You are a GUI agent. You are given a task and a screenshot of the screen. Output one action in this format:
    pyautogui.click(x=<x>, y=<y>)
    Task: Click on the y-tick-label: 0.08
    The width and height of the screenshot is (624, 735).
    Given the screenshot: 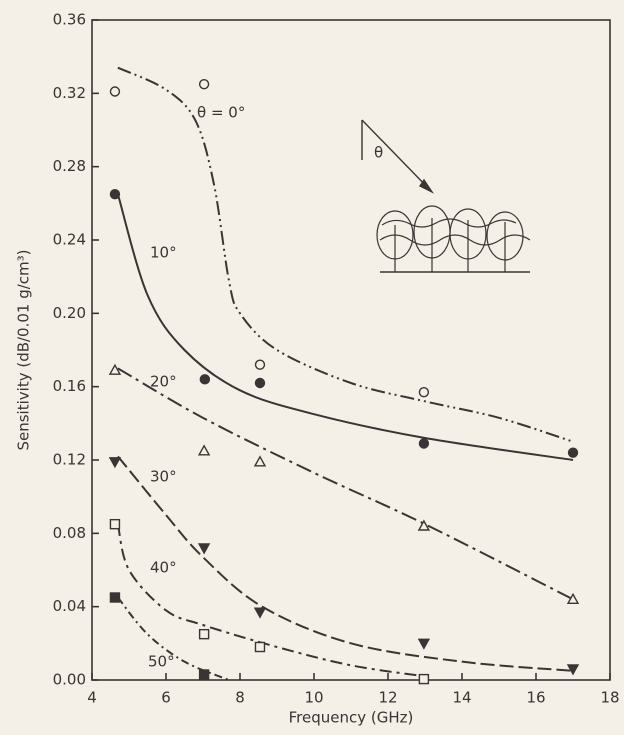 What is the action you would take?
    pyautogui.click(x=69, y=533)
    